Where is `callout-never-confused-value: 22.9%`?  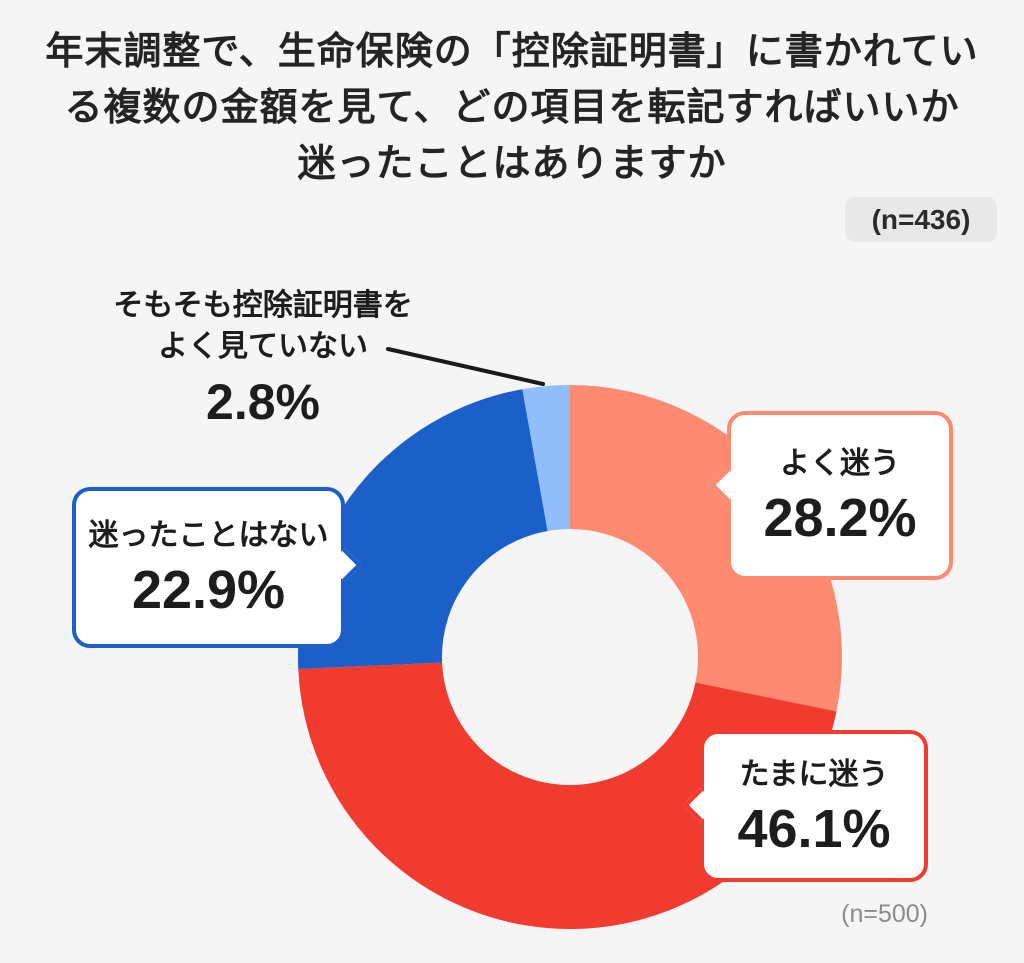 callout-never-confused-value: 22.9% is located at coordinates (208, 590).